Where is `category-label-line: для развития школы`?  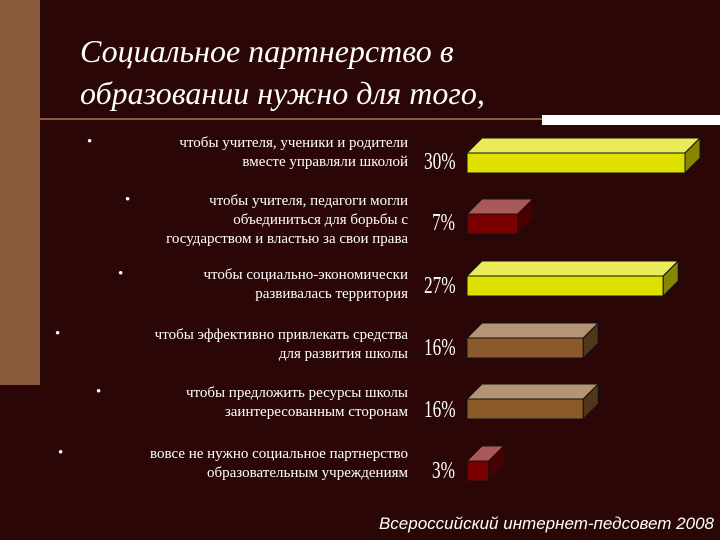
category-label-line: для развития школы is located at coordinates (343, 354).